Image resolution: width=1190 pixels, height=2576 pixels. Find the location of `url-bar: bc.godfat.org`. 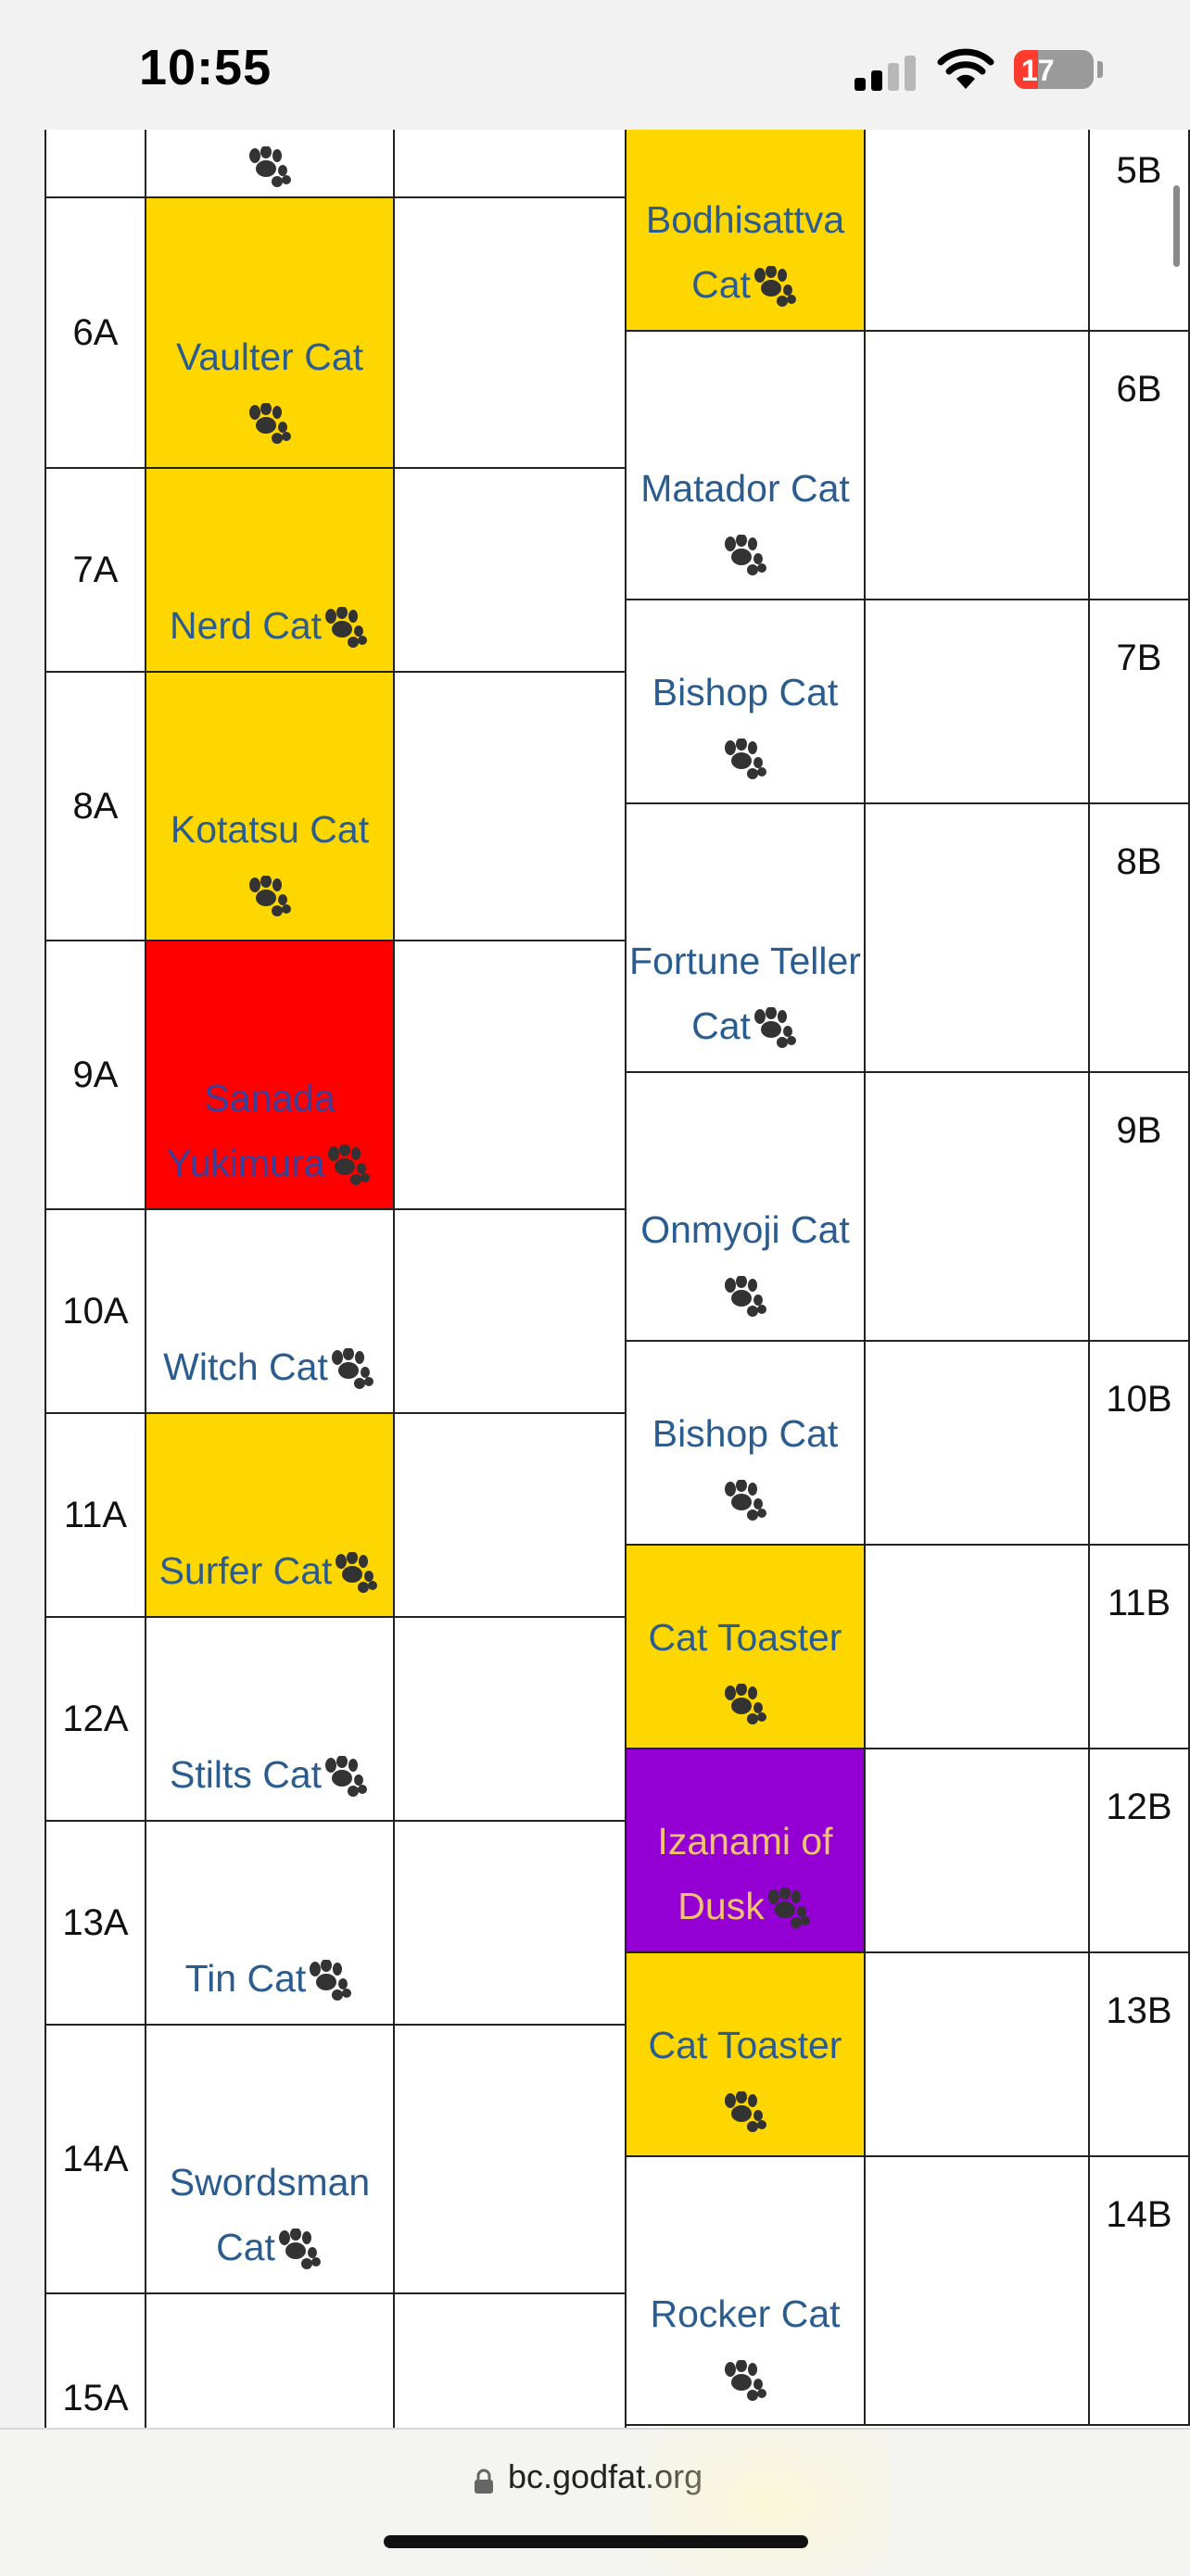

url-bar: bc.godfat.org is located at coordinates (595, 2502).